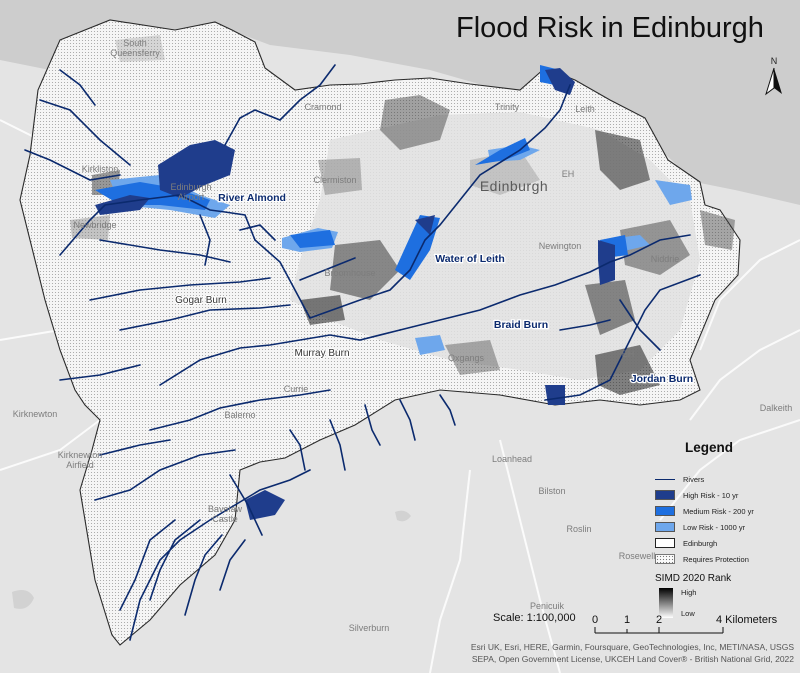 The image size is (800, 673). What do you see at coordinates (688, 613) in the screenshot?
I see `simd-low-label: Low` at bounding box center [688, 613].